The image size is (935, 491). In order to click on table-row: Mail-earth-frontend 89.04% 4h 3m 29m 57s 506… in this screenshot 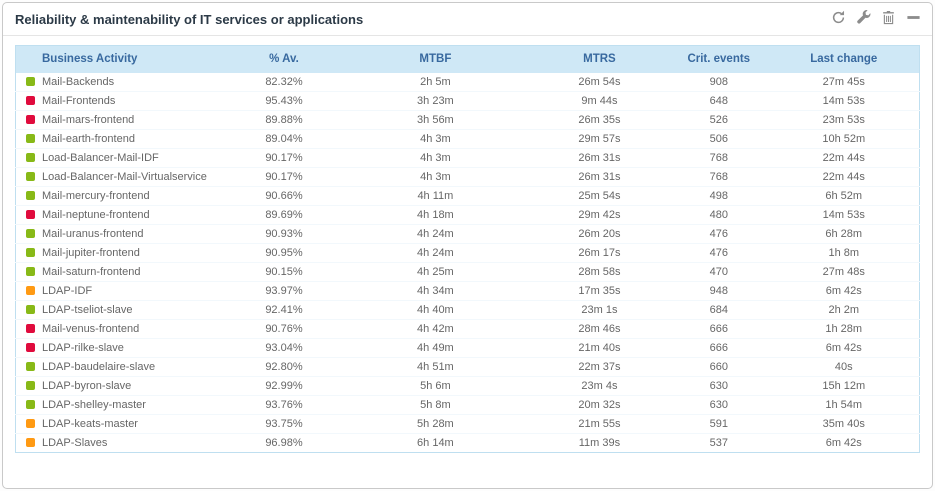, I will do `click(467, 139)`.